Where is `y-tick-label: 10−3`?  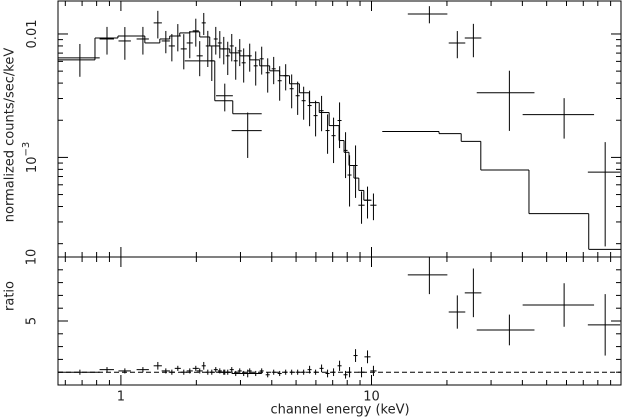
y-tick-label: 10−3 is located at coordinates (30, 157).